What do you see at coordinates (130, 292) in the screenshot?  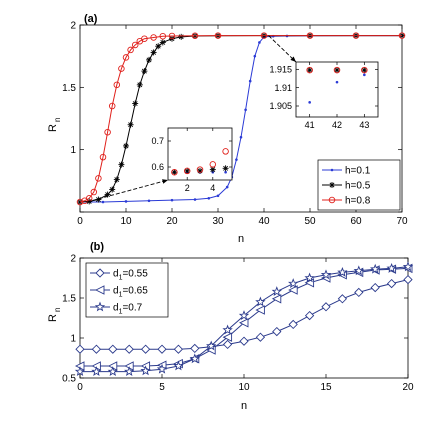 I see `legend-entry: d1=0.65` at bounding box center [130, 292].